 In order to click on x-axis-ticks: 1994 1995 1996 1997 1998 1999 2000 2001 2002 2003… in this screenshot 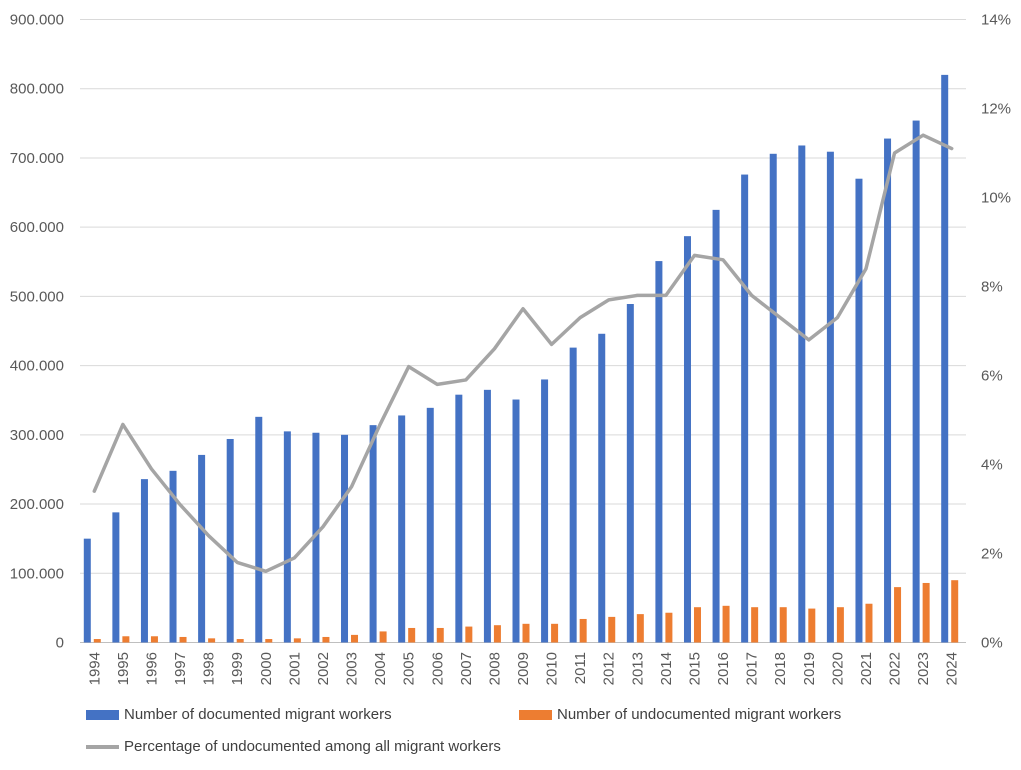, I will do `click(523, 668)`.